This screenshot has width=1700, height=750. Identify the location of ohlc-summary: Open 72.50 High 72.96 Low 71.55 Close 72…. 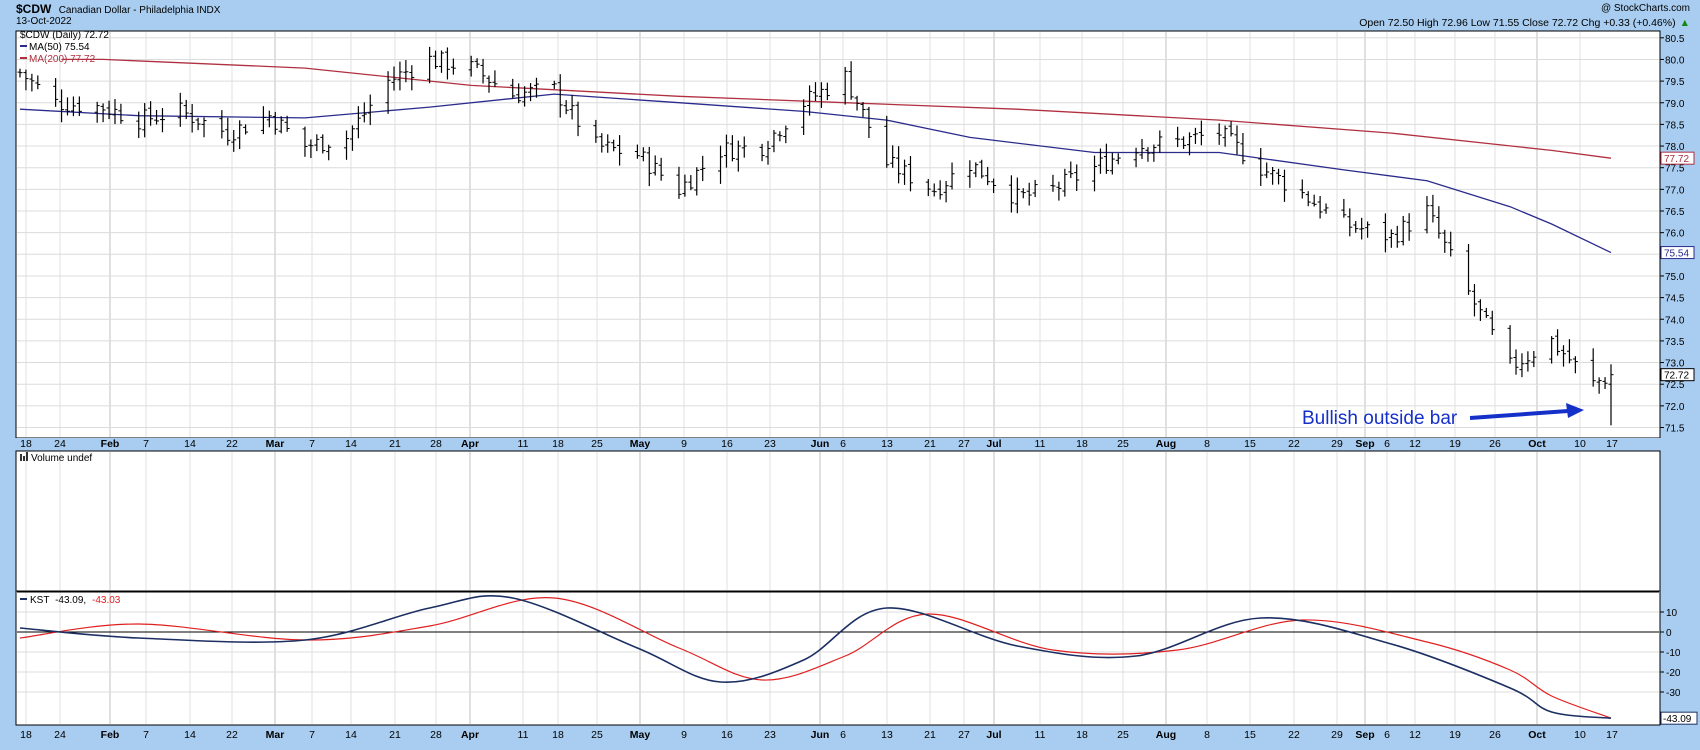
(1524, 23).